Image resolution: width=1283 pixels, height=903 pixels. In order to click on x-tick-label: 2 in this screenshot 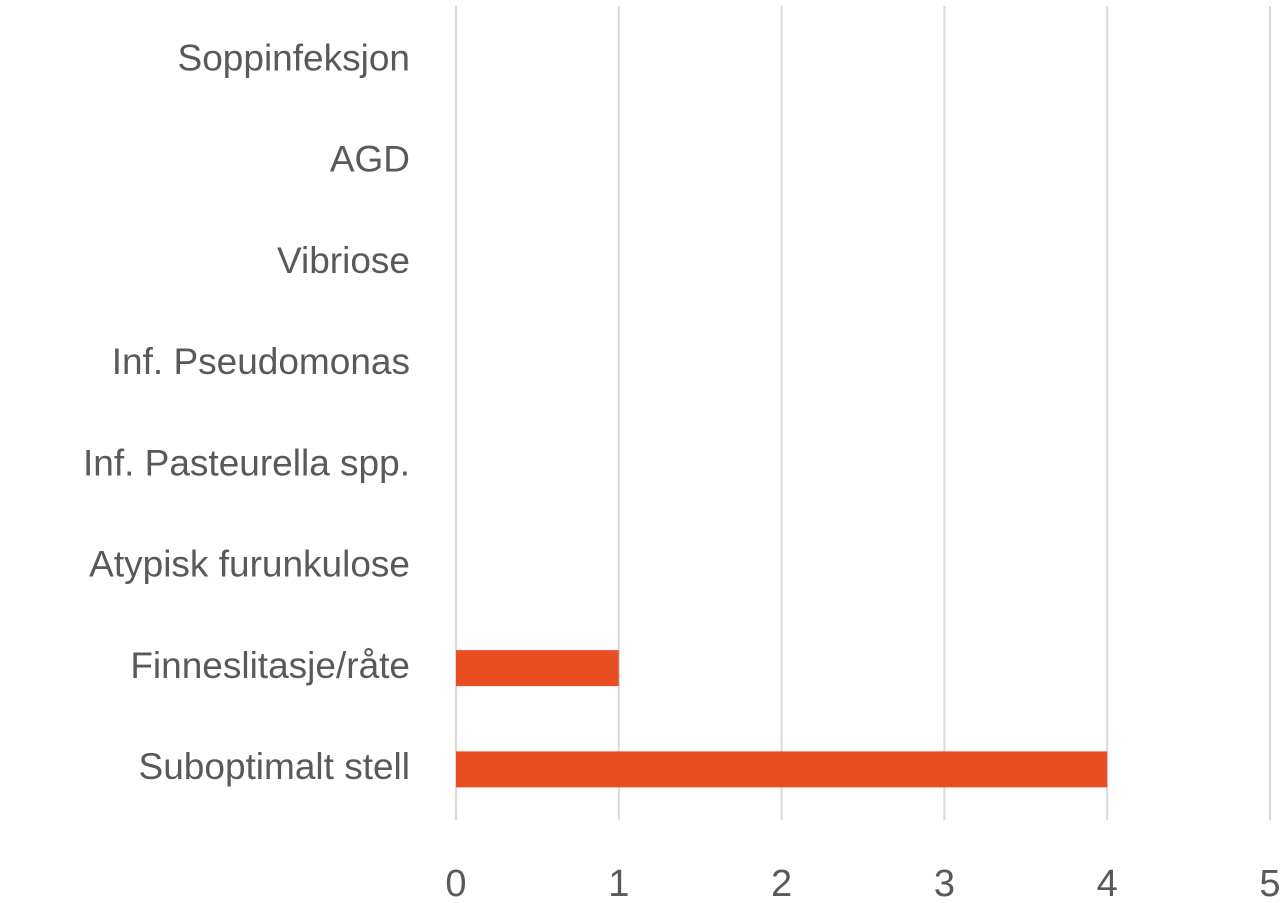, I will do `click(781, 883)`.